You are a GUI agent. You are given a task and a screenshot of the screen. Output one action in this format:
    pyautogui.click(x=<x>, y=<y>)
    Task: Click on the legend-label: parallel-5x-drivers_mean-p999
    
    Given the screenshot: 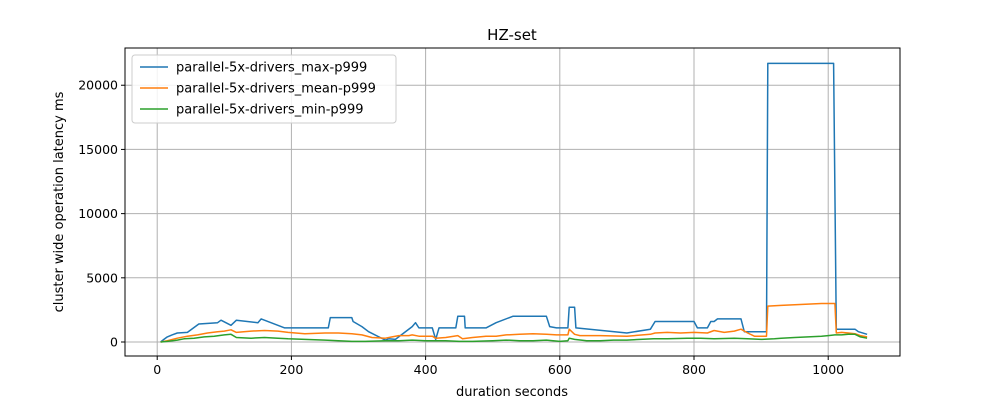 What is the action you would take?
    pyautogui.click(x=276, y=89)
    